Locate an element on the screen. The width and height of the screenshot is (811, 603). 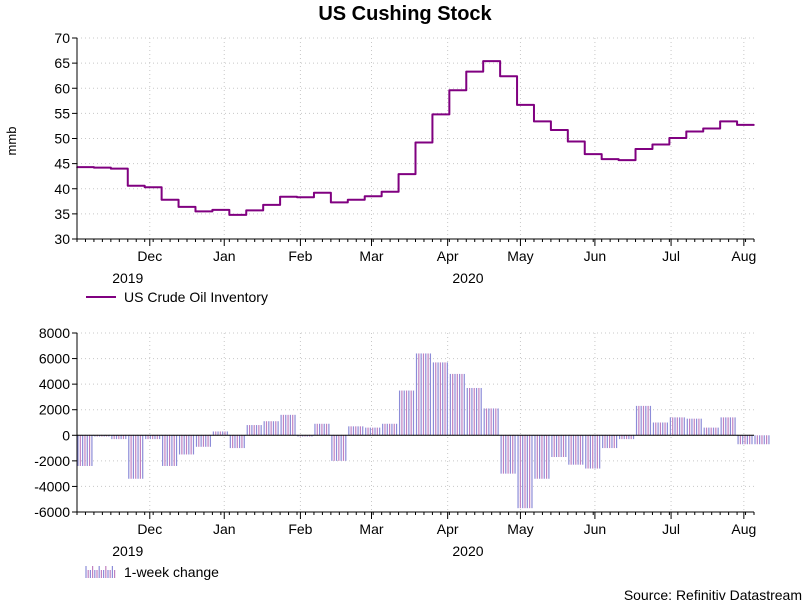
y-tick-label: 6000 is located at coordinates (54, 359).